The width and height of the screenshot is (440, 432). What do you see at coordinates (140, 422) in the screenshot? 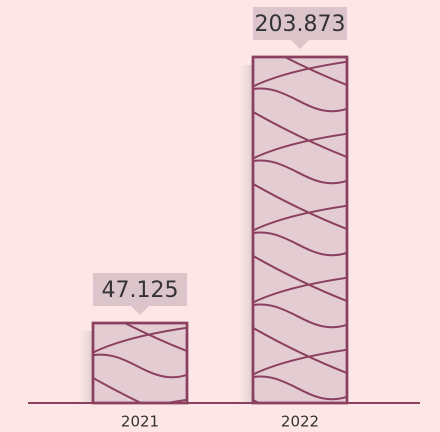
I see `x-tick-label: 2021` at bounding box center [140, 422].